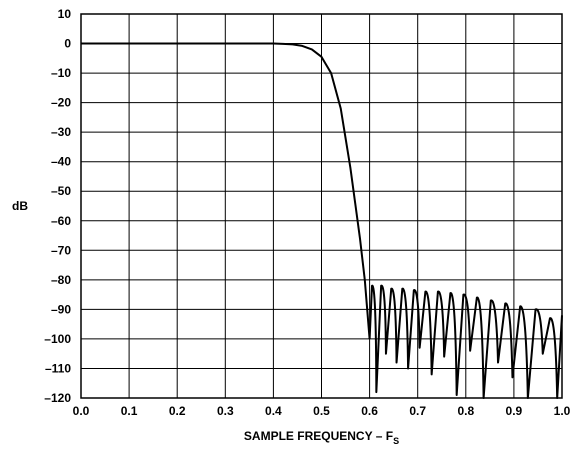 The image size is (585, 455). Describe the element at coordinates (61, 280) in the screenshot. I see `y-tick-label: –80` at that location.